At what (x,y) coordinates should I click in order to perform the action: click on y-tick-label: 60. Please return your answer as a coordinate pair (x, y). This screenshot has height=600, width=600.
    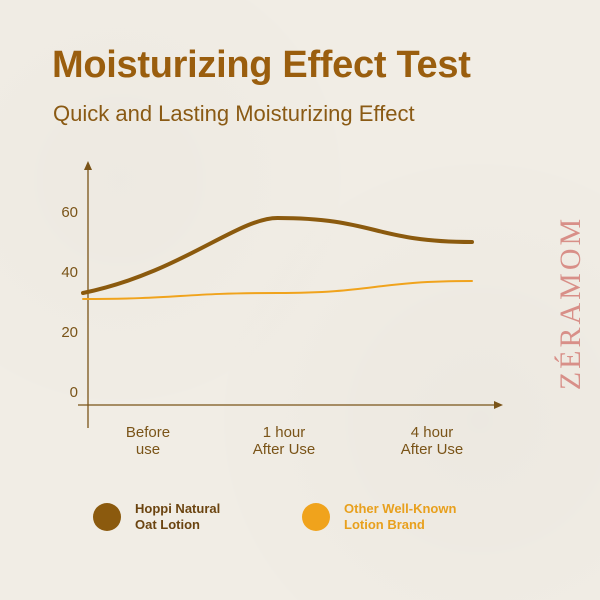
    Looking at the image, I should click on (69, 212).